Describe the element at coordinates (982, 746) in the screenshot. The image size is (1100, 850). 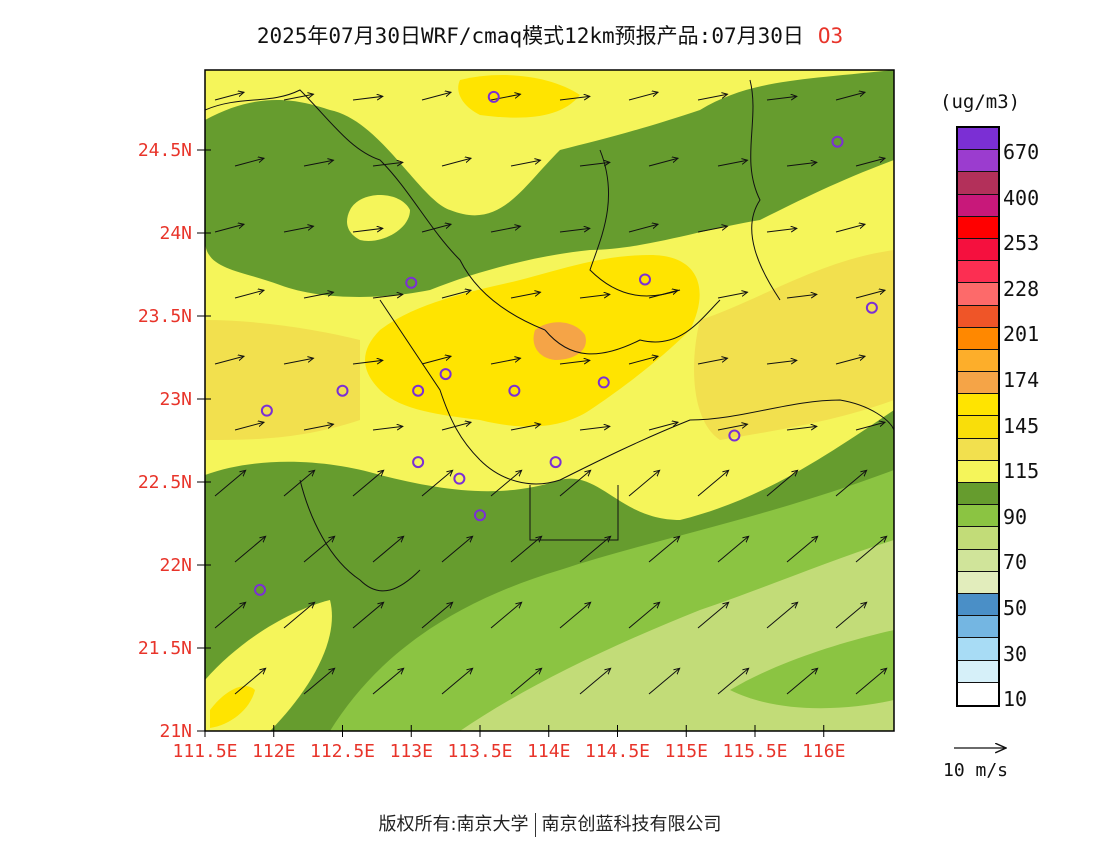
I see `reference-vector-arrow` at that location.